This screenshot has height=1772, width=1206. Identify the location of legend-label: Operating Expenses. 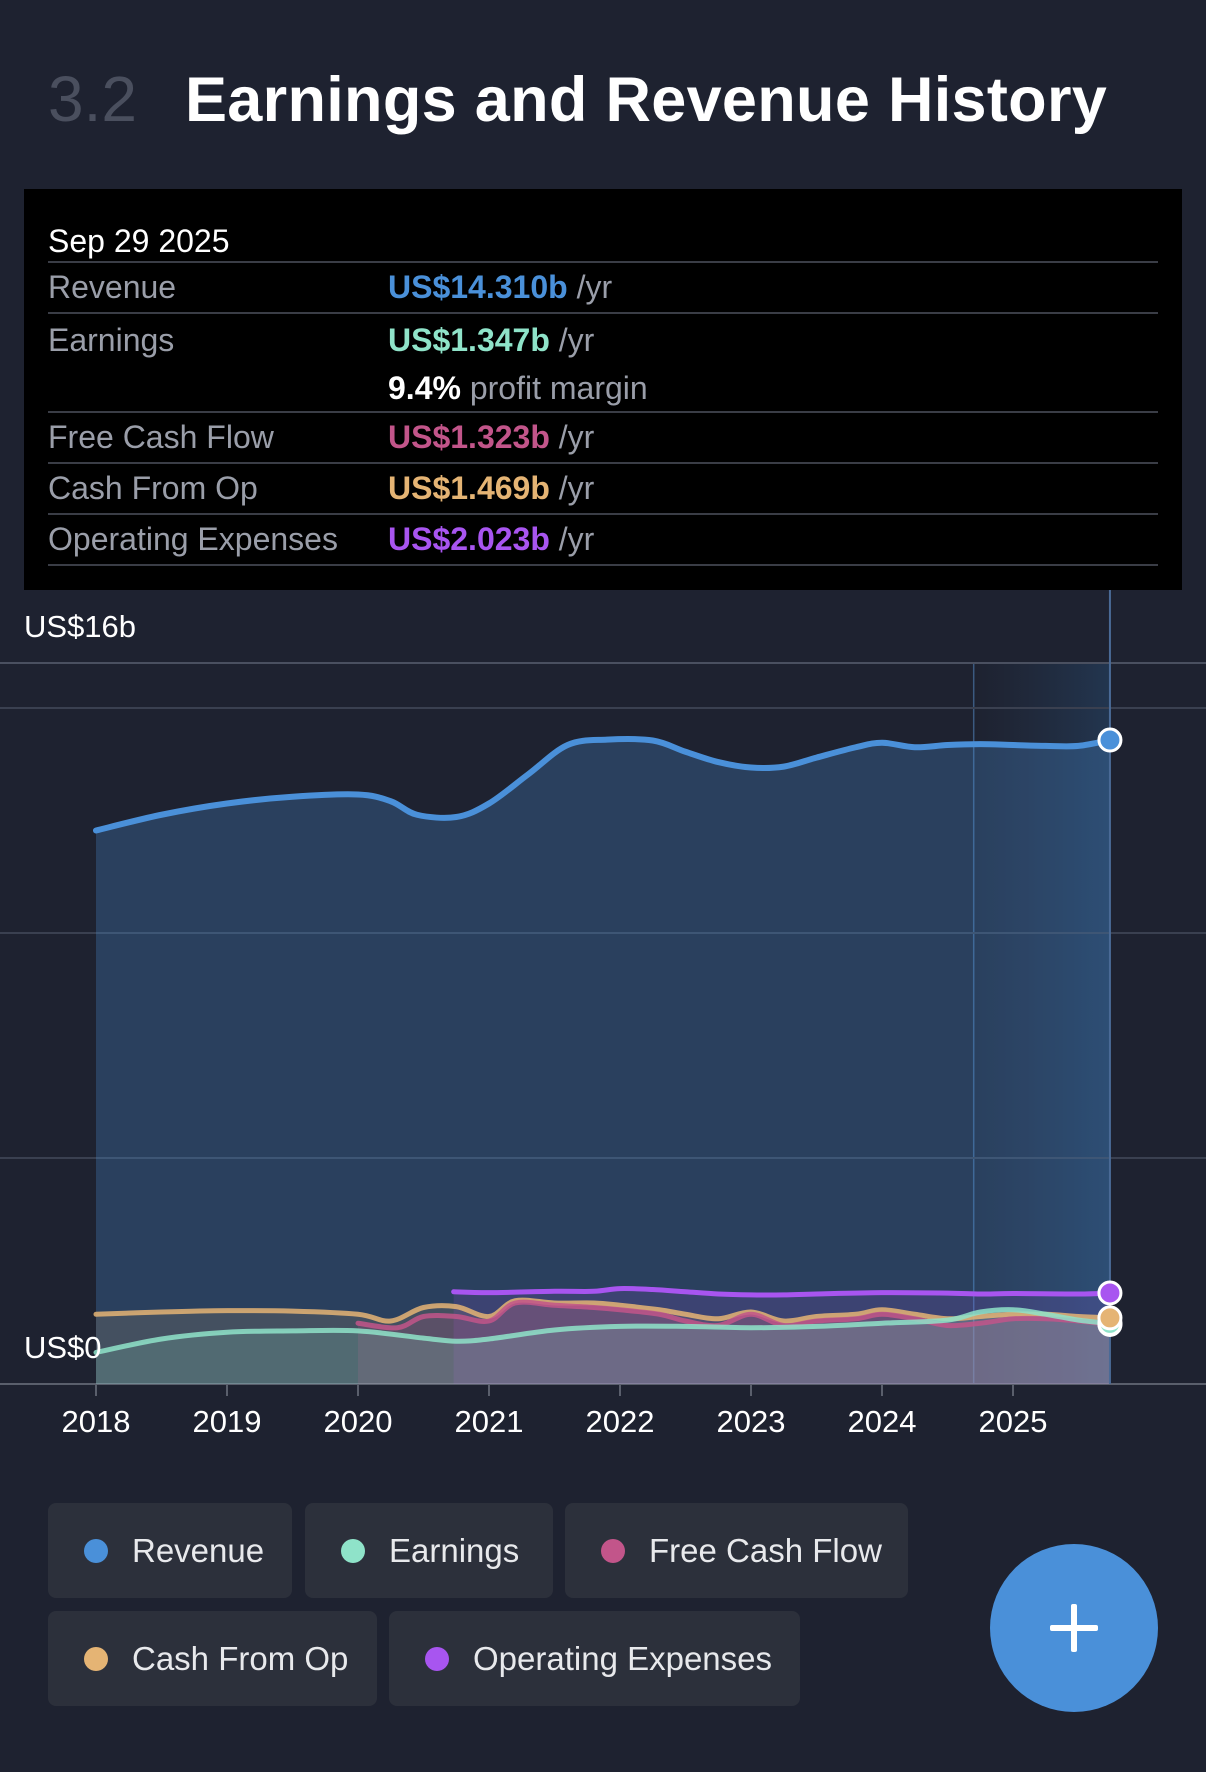
(623, 1658).